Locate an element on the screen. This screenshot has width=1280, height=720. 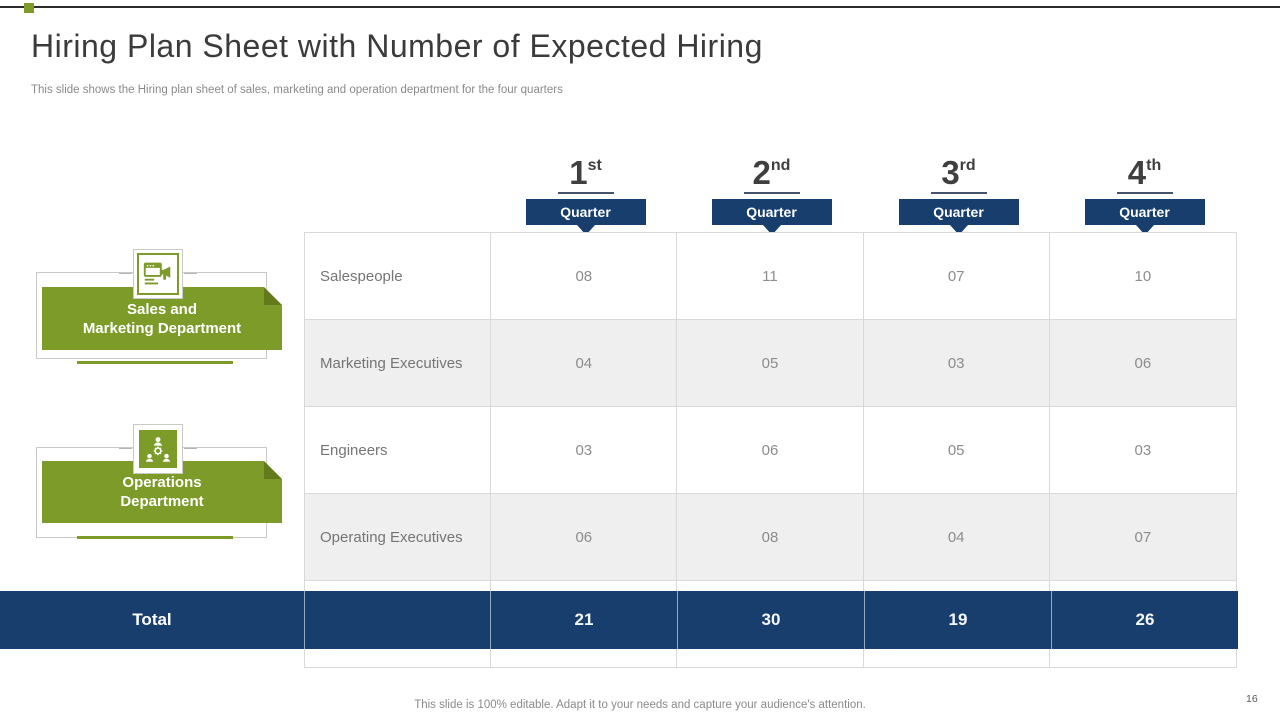
quarter-number: 3rd is located at coordinates (958, 169).